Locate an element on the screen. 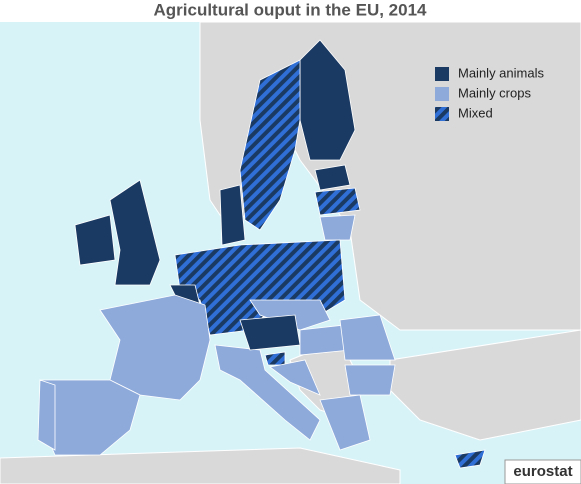 The image size is (581, 484). legend: Mainly animals Mainly crops Mixed is located at coordinates (489, 93).